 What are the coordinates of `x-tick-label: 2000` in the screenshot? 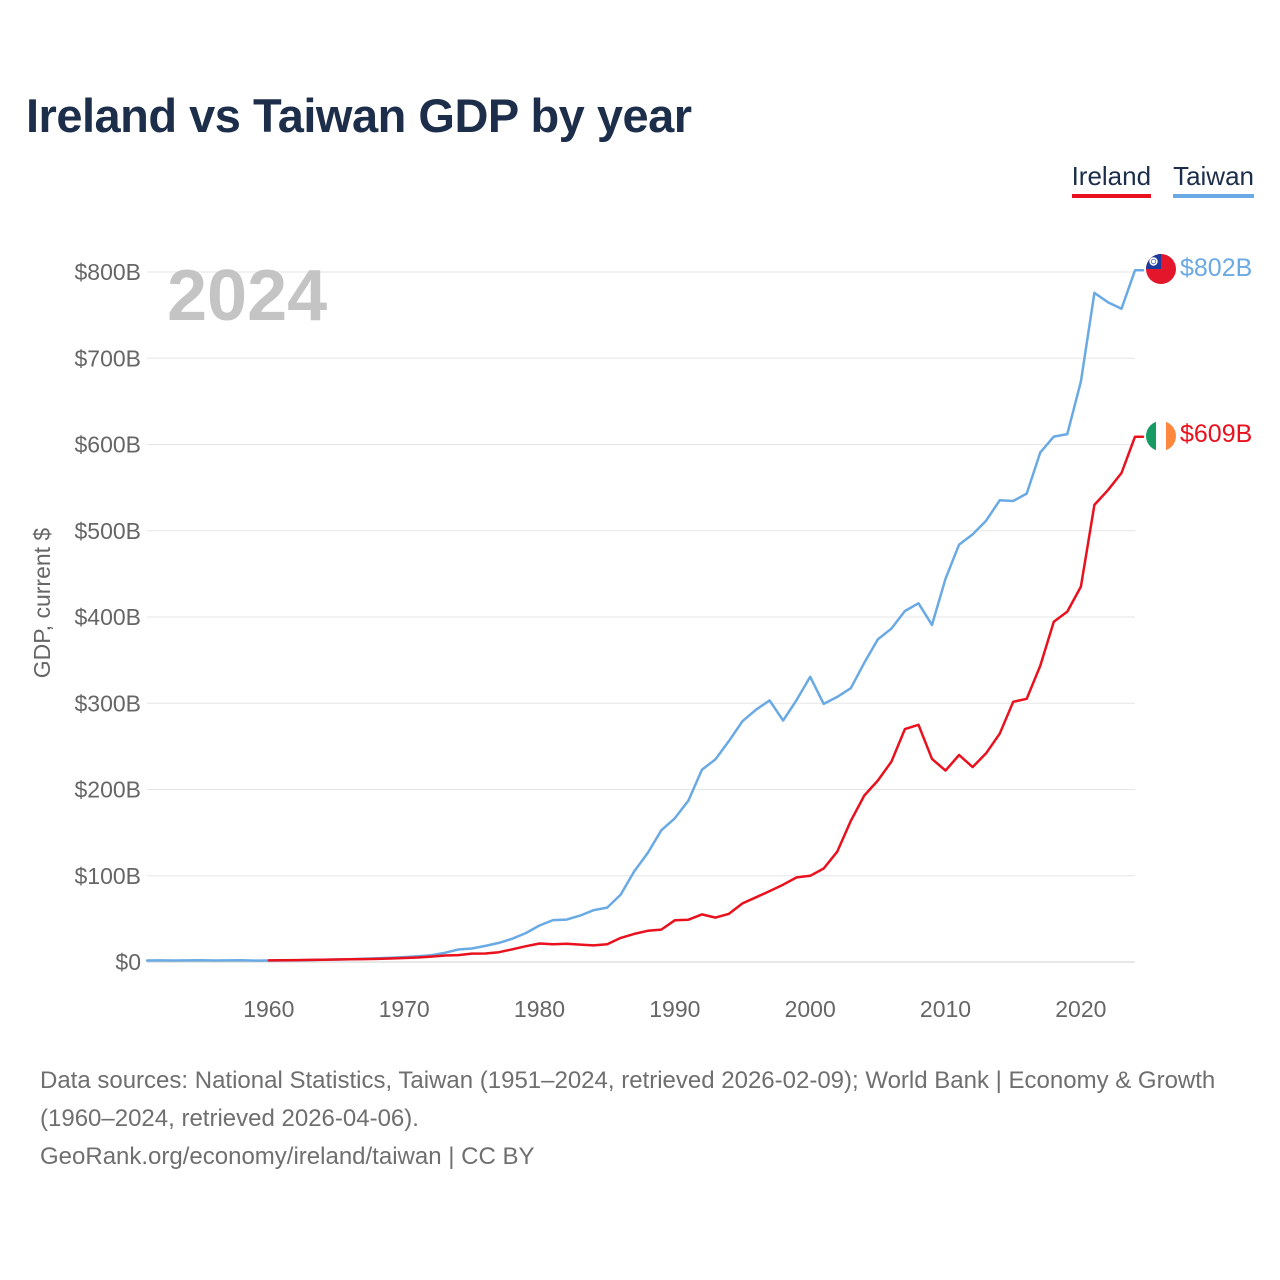 It's located at (810, 1009).